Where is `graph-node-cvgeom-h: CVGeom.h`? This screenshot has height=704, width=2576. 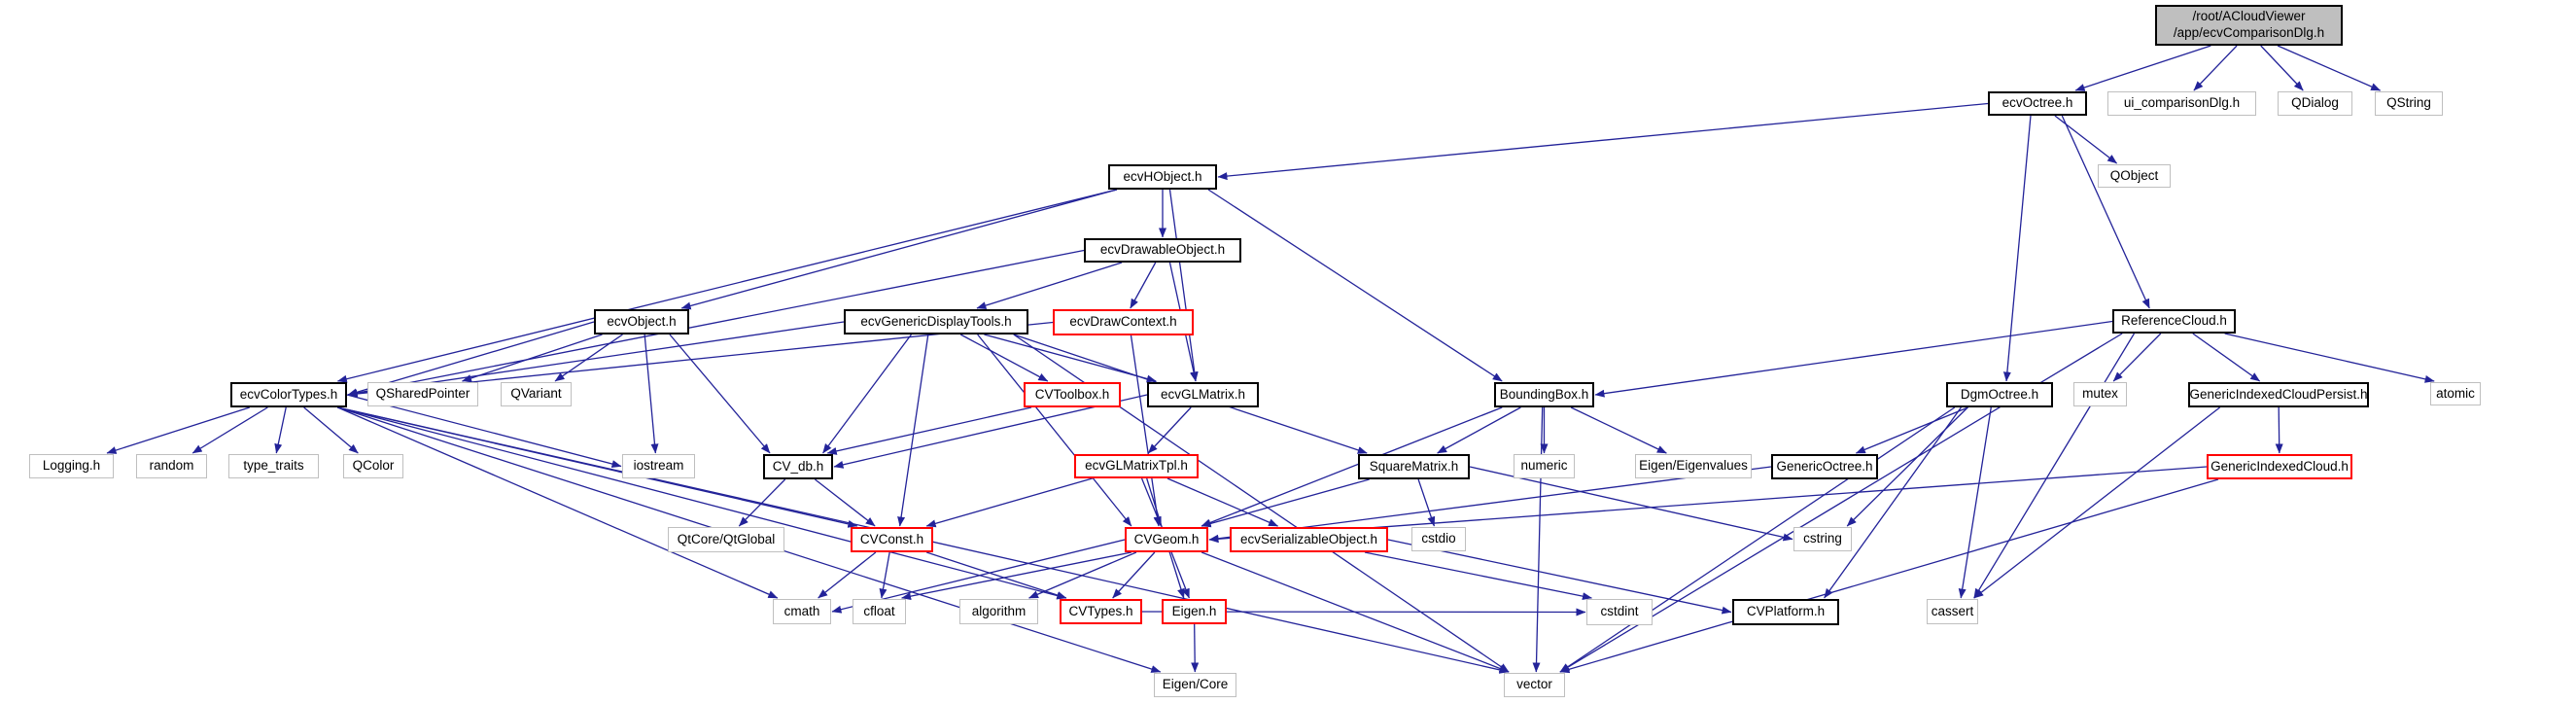
graph-node-cvgeom-h: CVGeom.h is located at coordinates (1166, 539).